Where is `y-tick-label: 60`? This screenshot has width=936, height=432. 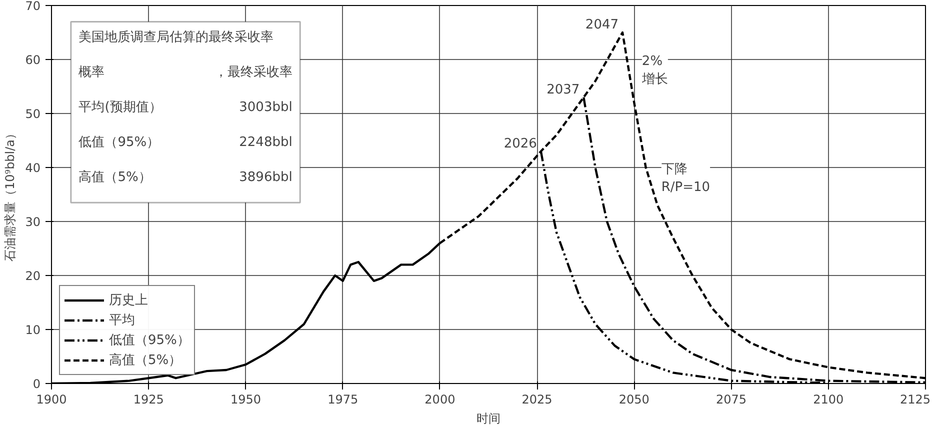
y-tick-label: 60 is located at coordinates (33, 60).